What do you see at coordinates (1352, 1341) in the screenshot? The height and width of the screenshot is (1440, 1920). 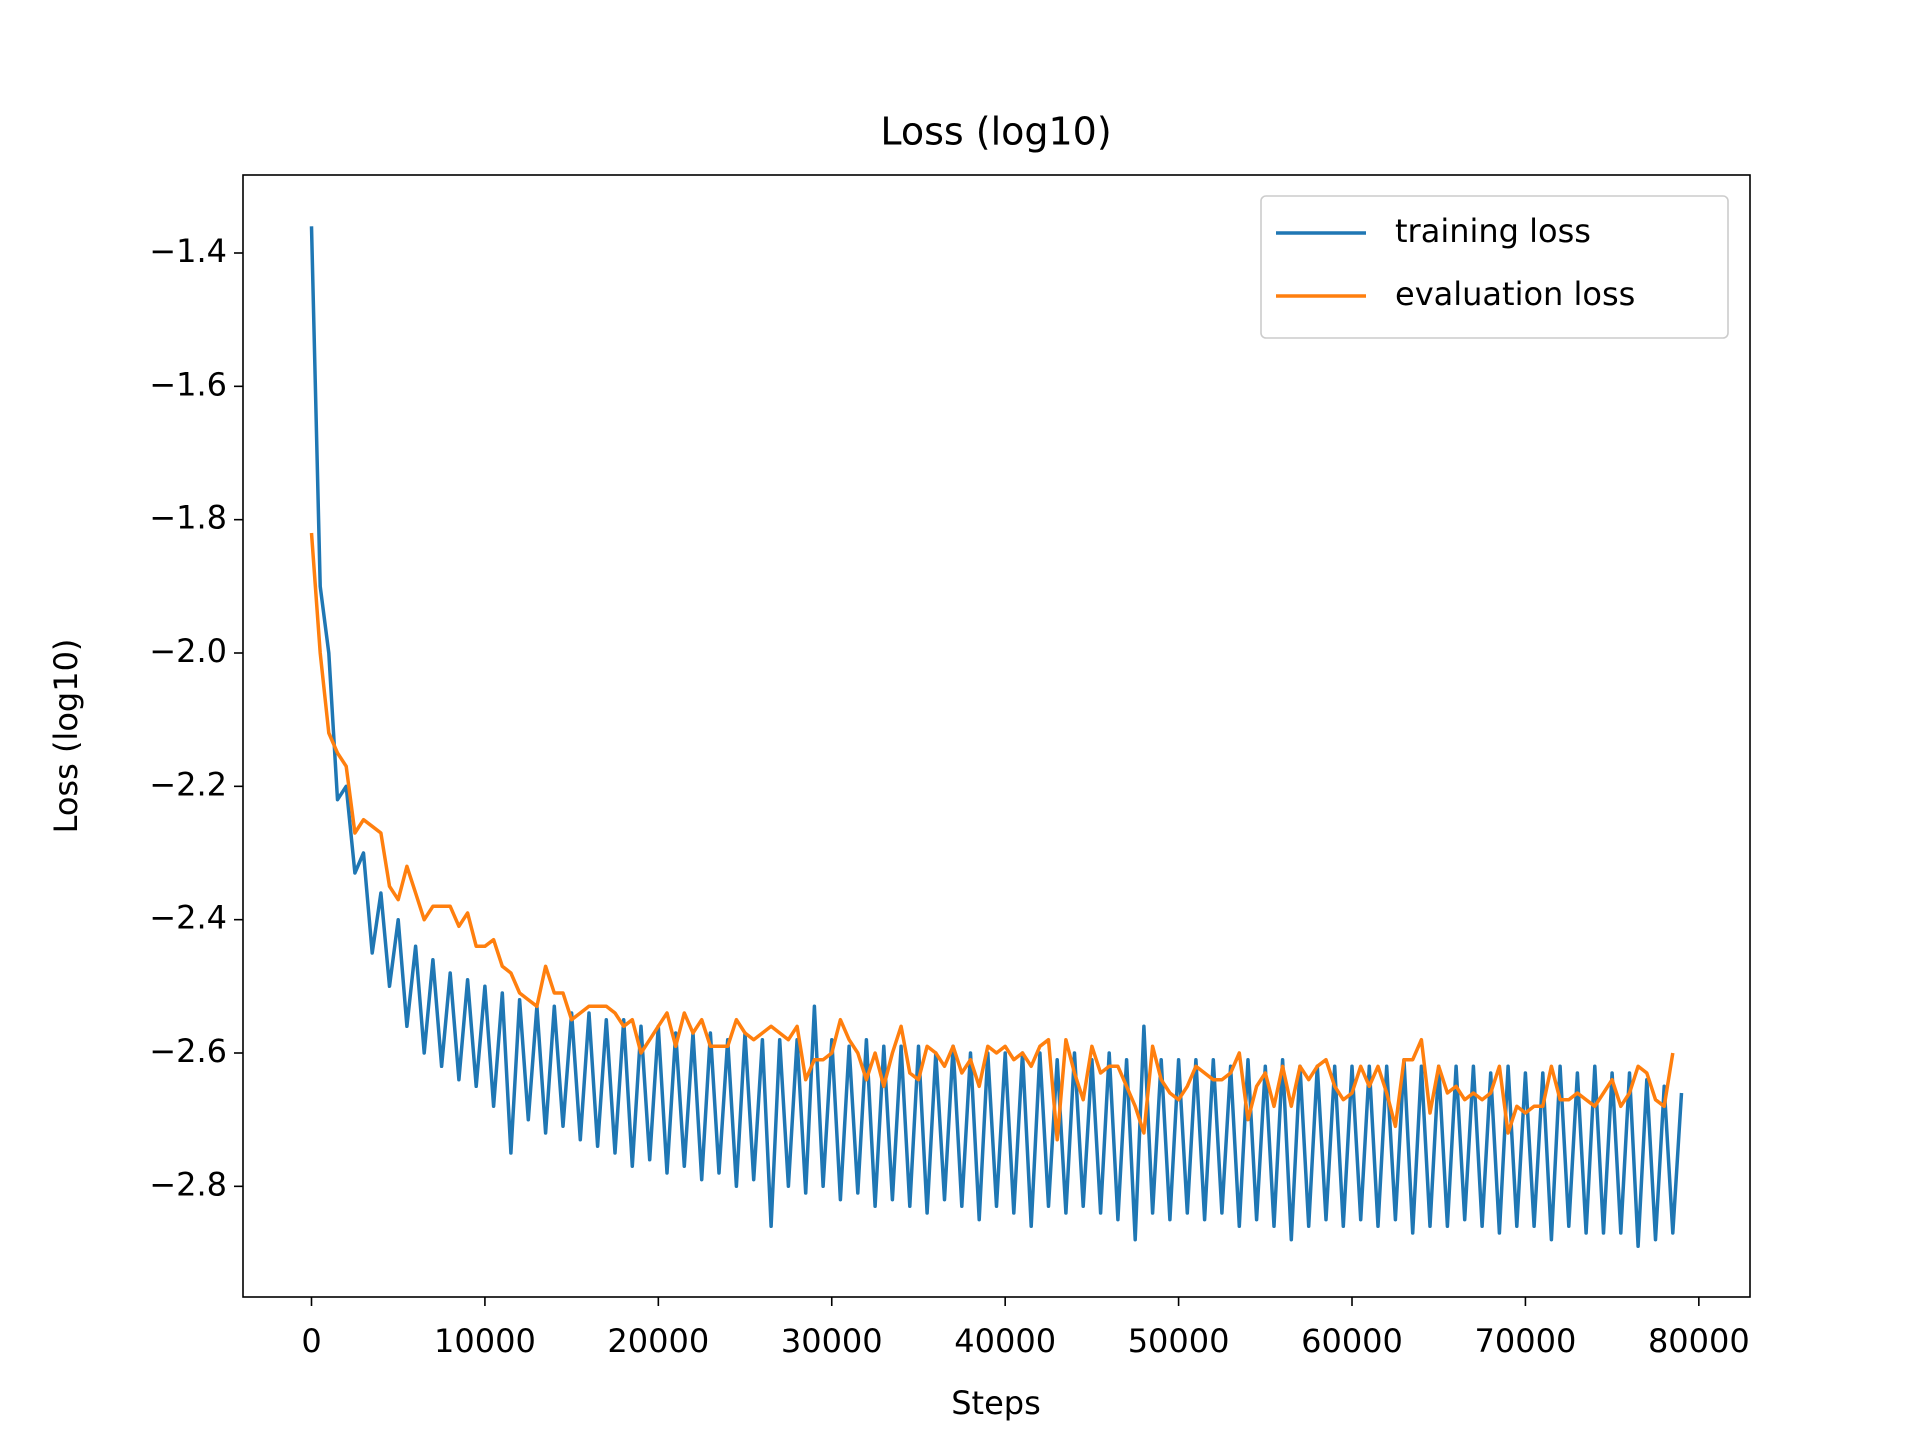 I see `x-tick-label: 60000` at bounding box center [1352, 1341].